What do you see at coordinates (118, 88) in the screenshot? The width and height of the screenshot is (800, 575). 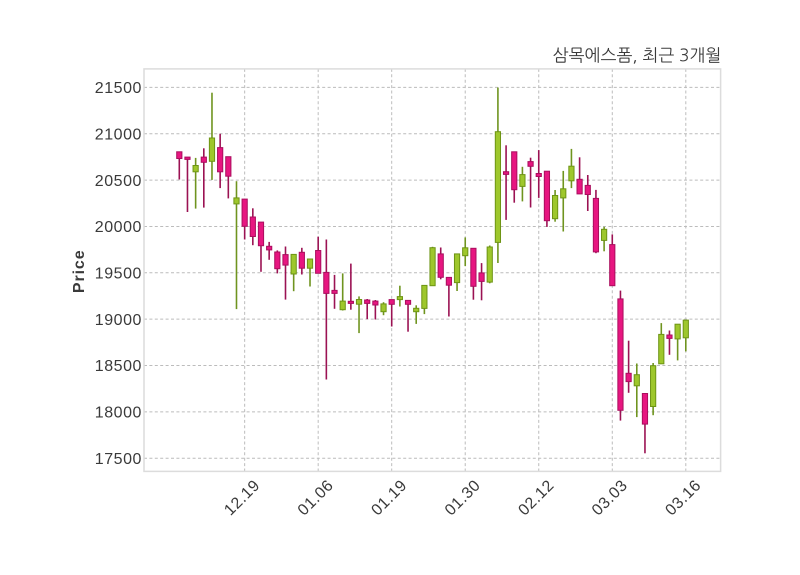 I see `svg-text: 21500` at bounding box center [118, 88].